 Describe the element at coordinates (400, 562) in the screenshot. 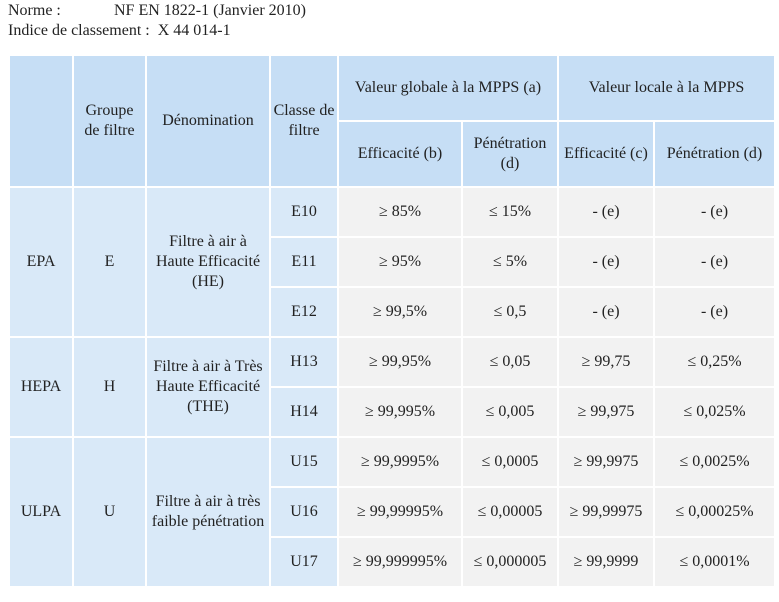

I see `global-efficiency-cell: ≥ 99,999995%` at that location.